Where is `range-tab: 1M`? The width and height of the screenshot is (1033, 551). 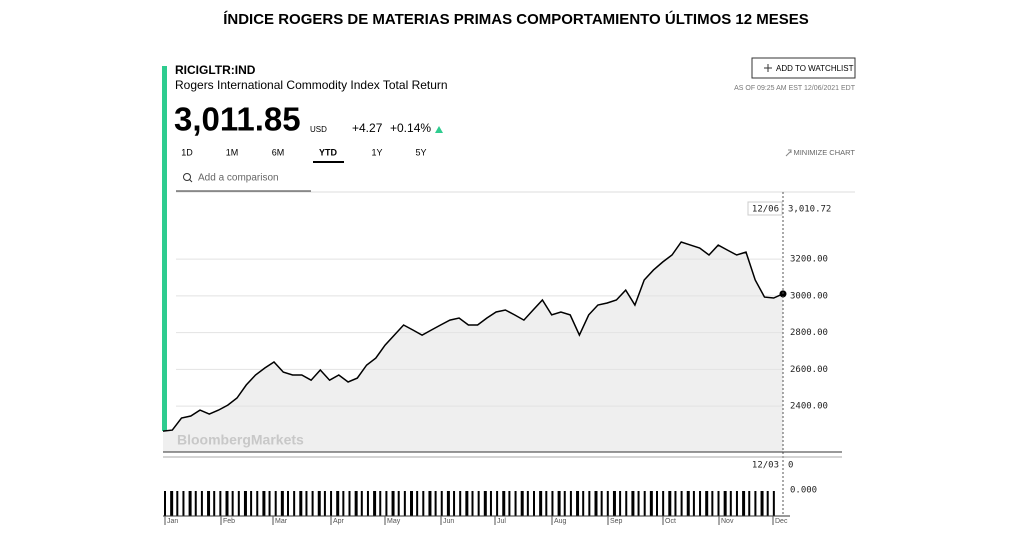
range-tab: 1M is located at coordinates (232, 152).